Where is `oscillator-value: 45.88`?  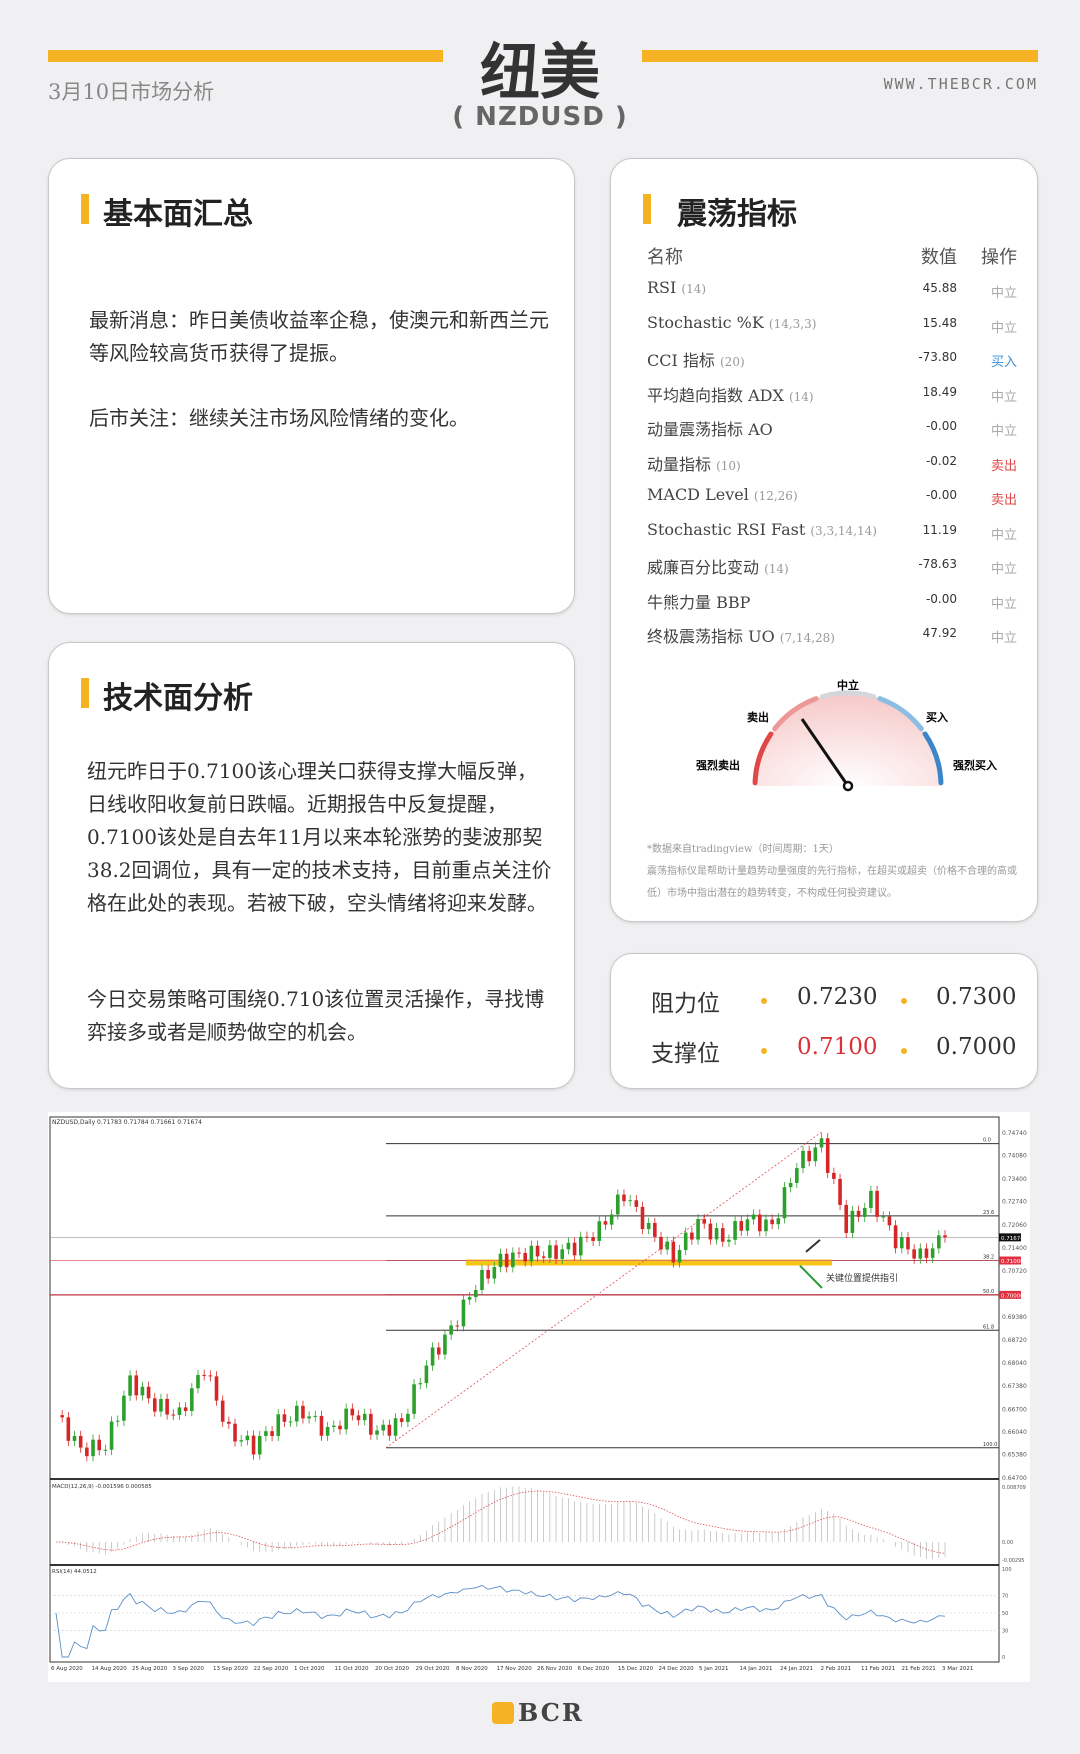
oscillator-value: 45.88 is located at coordinates (939, 288).